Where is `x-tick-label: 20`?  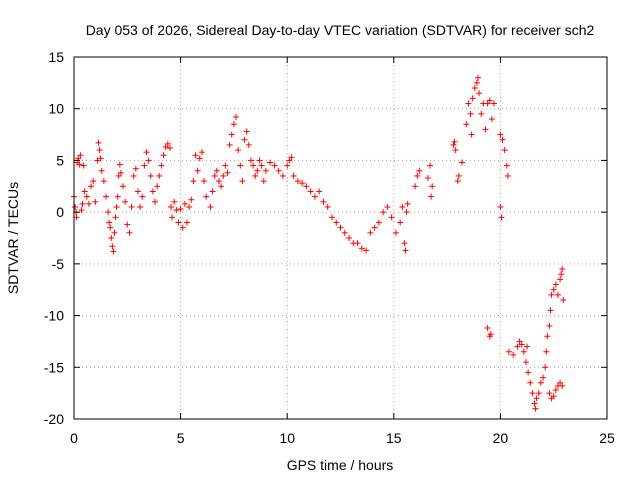
x-tick-label: 20 is located at coordinates (501, 438).